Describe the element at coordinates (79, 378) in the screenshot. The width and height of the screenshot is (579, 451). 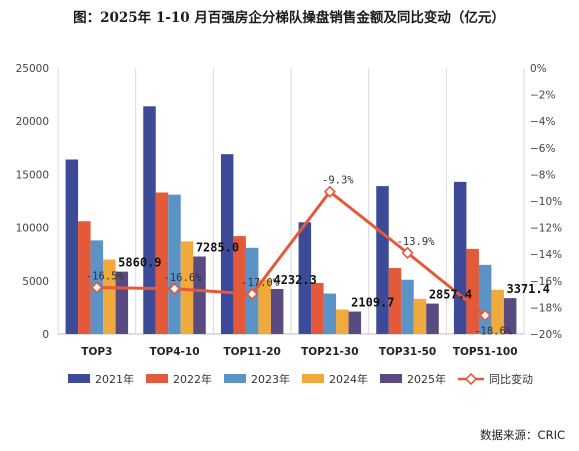
I see `legend-swatch-2021年` at that location.